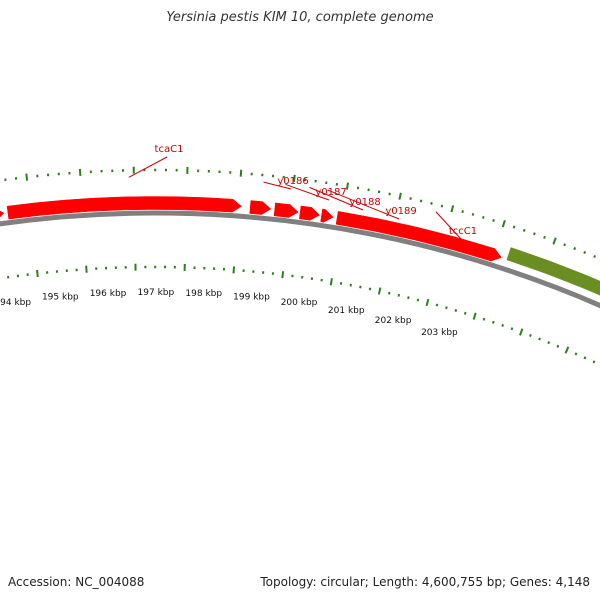  Describe the element at coordinates (300, 17) in the screenshot. I see `map-title: Yersinia pestis KIM 10, complete genome` at that location.